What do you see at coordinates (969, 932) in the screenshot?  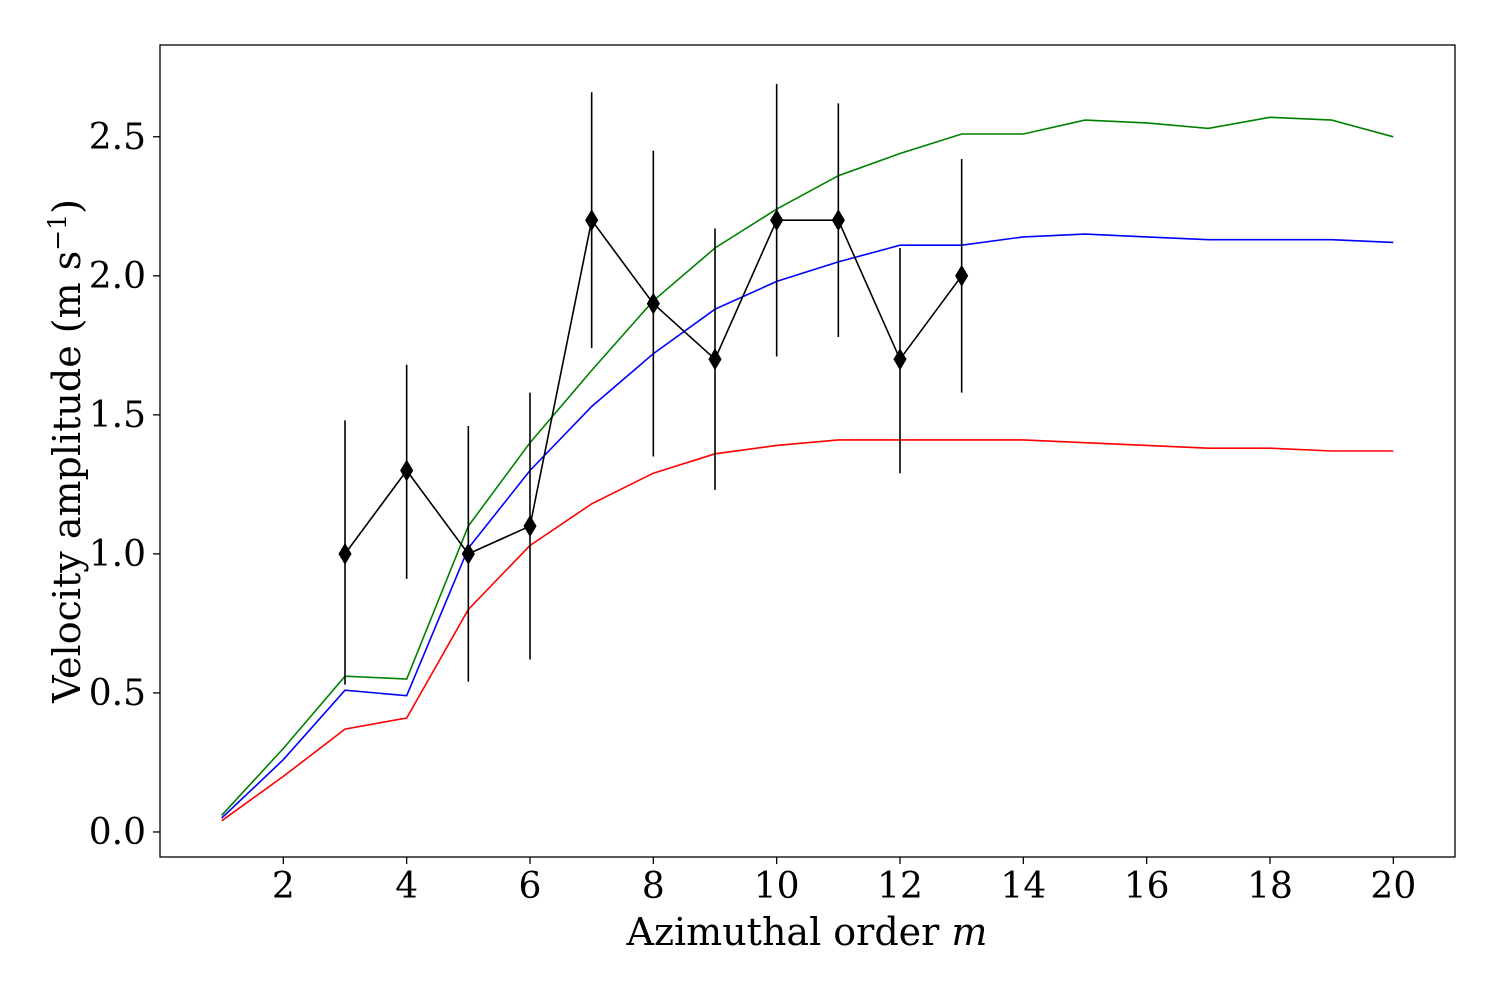 I see `x-axis-label-variable: m` at bounding box center [969, 932].